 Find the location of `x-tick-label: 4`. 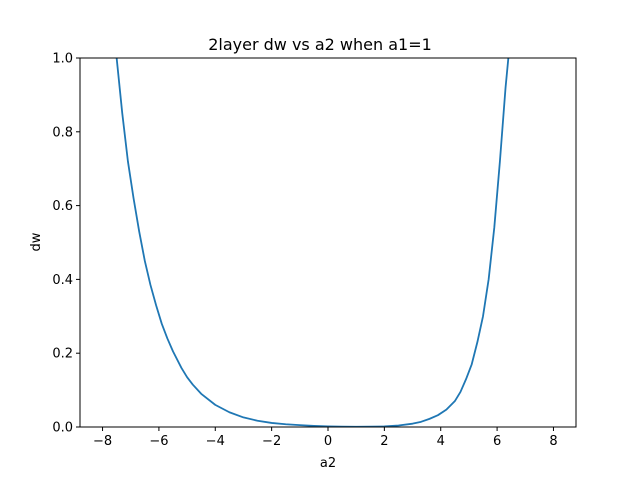

x-tick-label: 4 is located at coordinates (441, 441).